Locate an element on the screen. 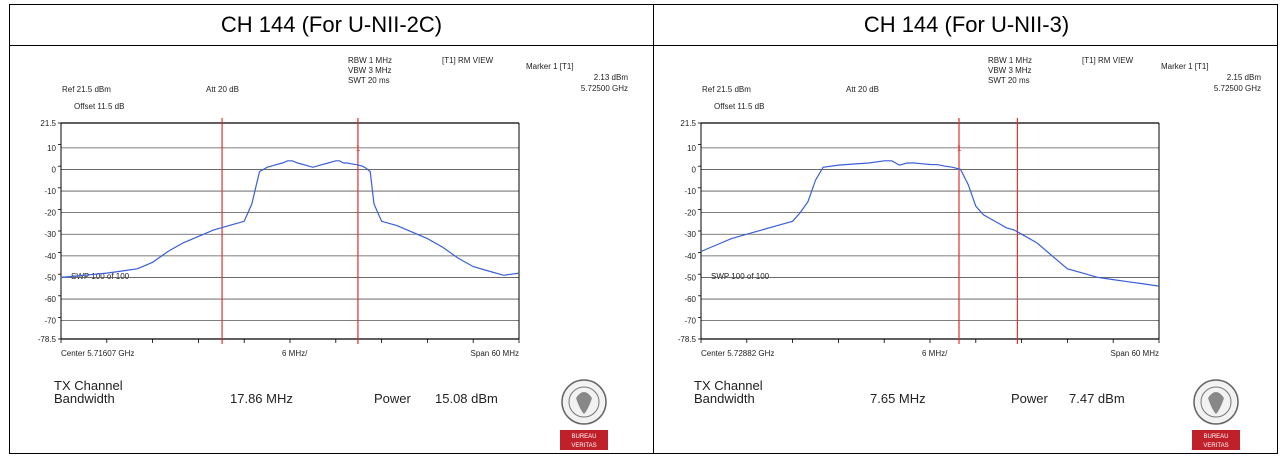 Image resolution: width=1286 pixels, height=457 pixels. header-right: CH 144 (For U-NII-3) is located at coordinates (966, 24).